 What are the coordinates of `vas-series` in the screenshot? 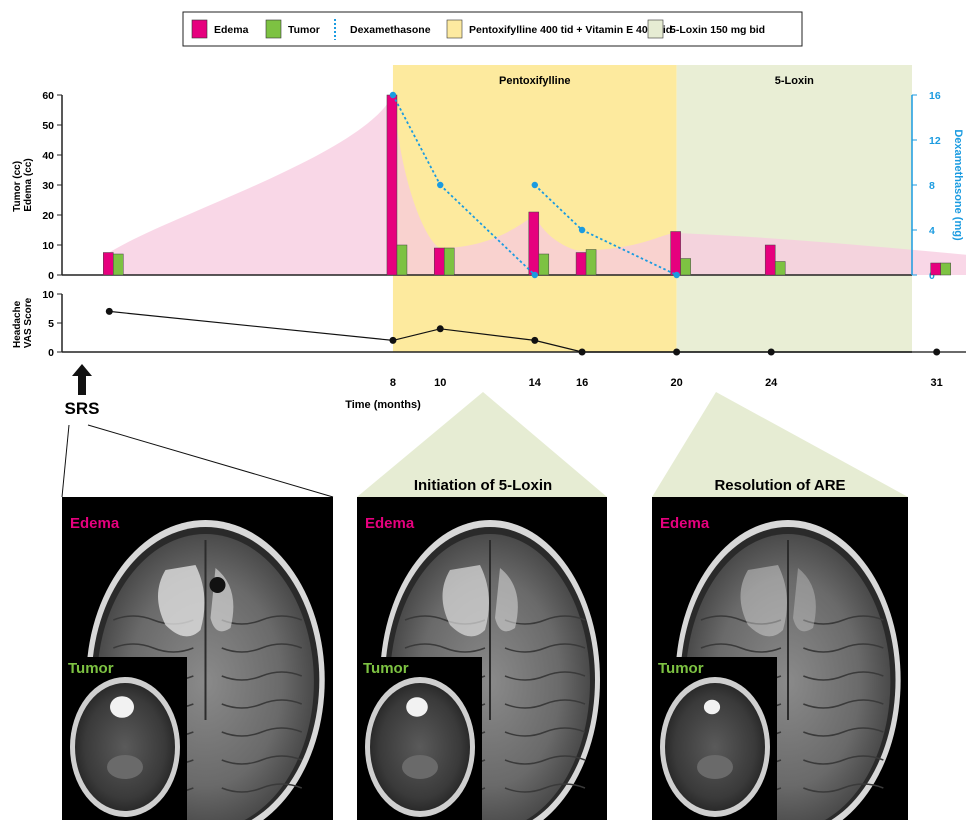 It's located at (535, 331).